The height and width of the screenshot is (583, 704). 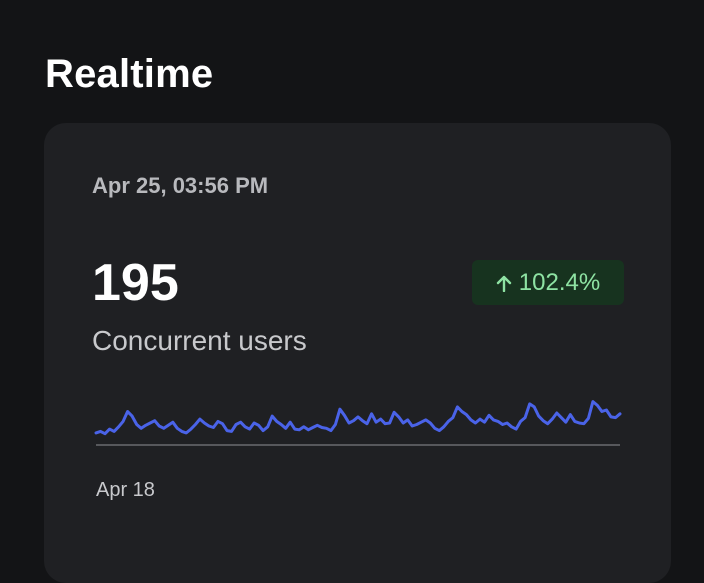 What do you see at coordinates (180, 185) in the screenshot?
I see `timestamp: Apr 25, 03:56 PM` at bounding box center [180, 185].